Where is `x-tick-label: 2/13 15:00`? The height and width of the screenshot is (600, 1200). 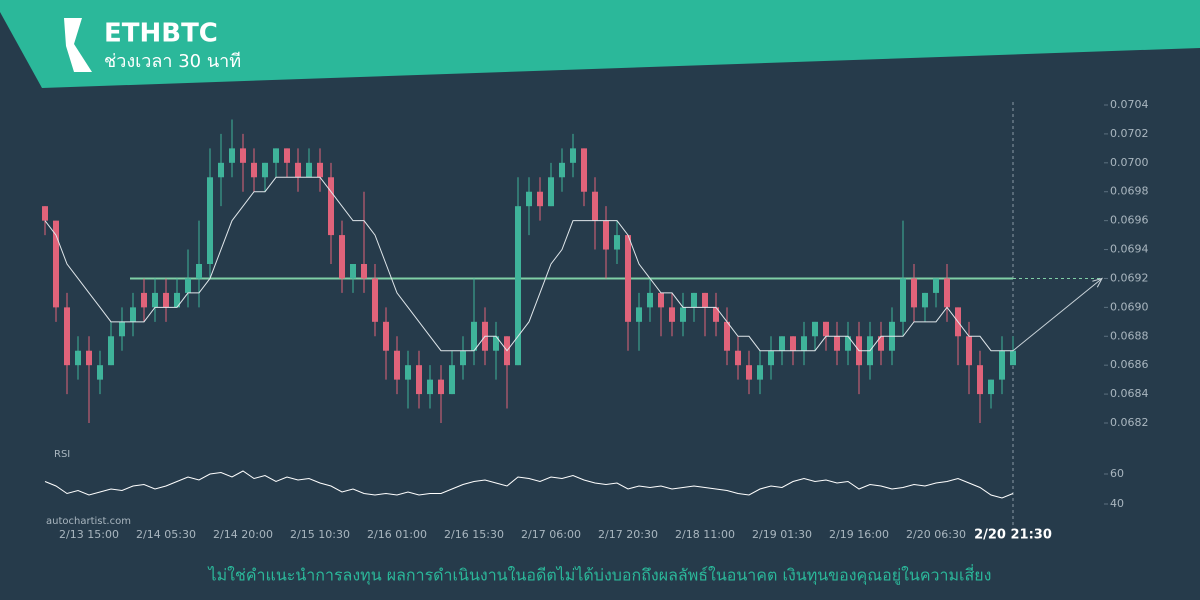
x-tick-label: 2/13 15:00 is located at coordinates (89, 534).